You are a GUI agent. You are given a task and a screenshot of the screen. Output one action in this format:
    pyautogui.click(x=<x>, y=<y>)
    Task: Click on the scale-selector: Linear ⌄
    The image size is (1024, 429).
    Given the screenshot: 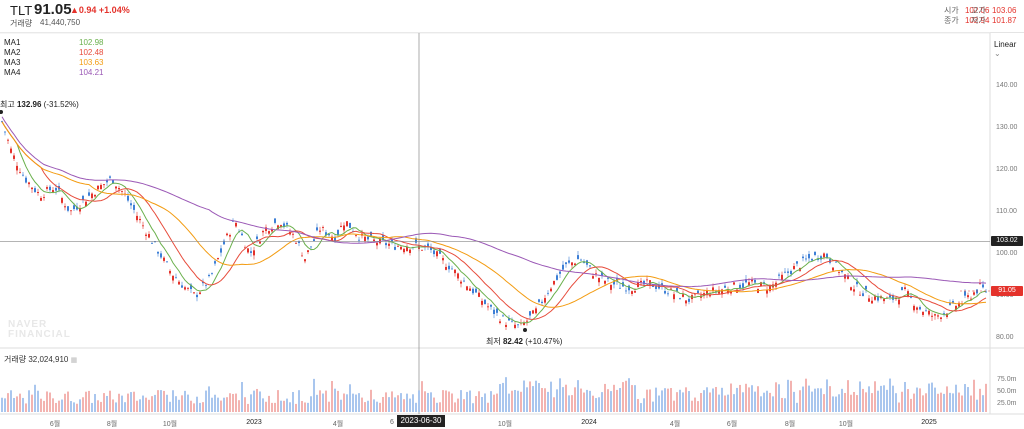 What is the action you would take?
    pyautogui.click(x=1009, y=49)
    